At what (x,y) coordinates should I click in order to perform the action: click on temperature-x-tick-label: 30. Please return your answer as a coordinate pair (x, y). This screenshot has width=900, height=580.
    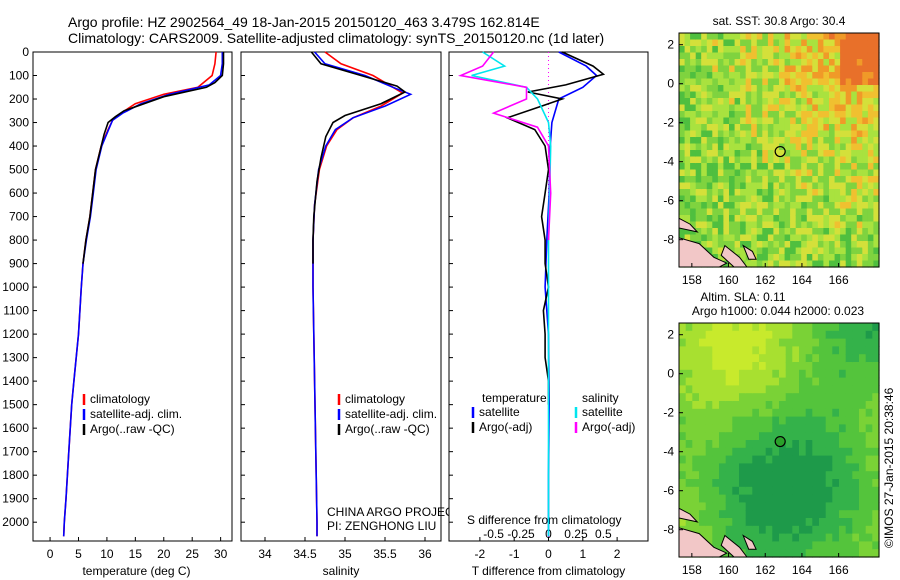
    Looking at the image, I should click on (221, 554).